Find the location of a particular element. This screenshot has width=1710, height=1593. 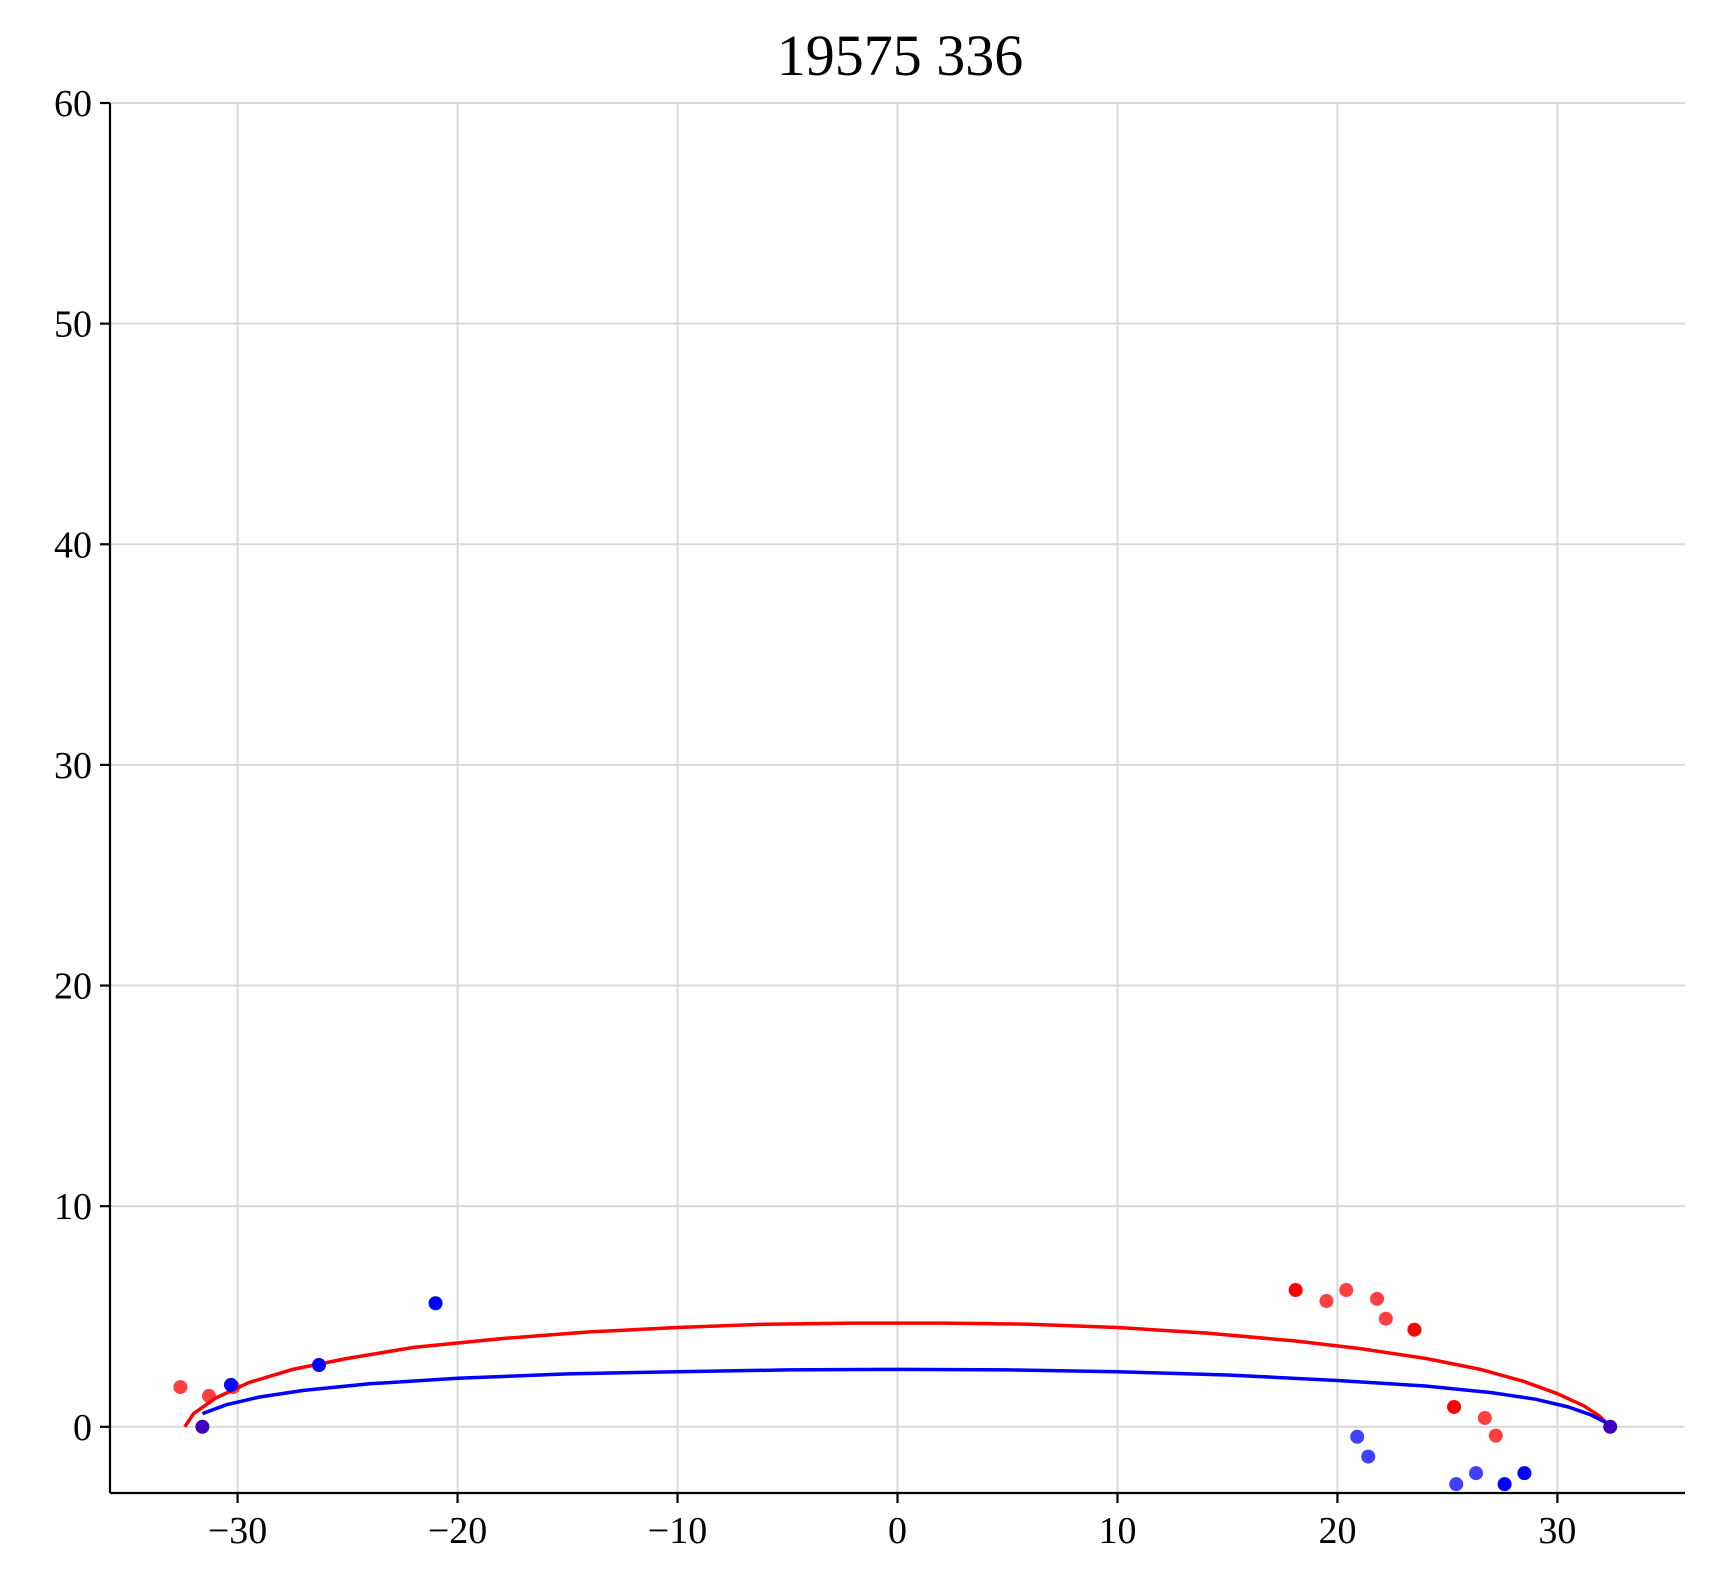

y-tick-label: 30 is located at coordinates (73, 766).